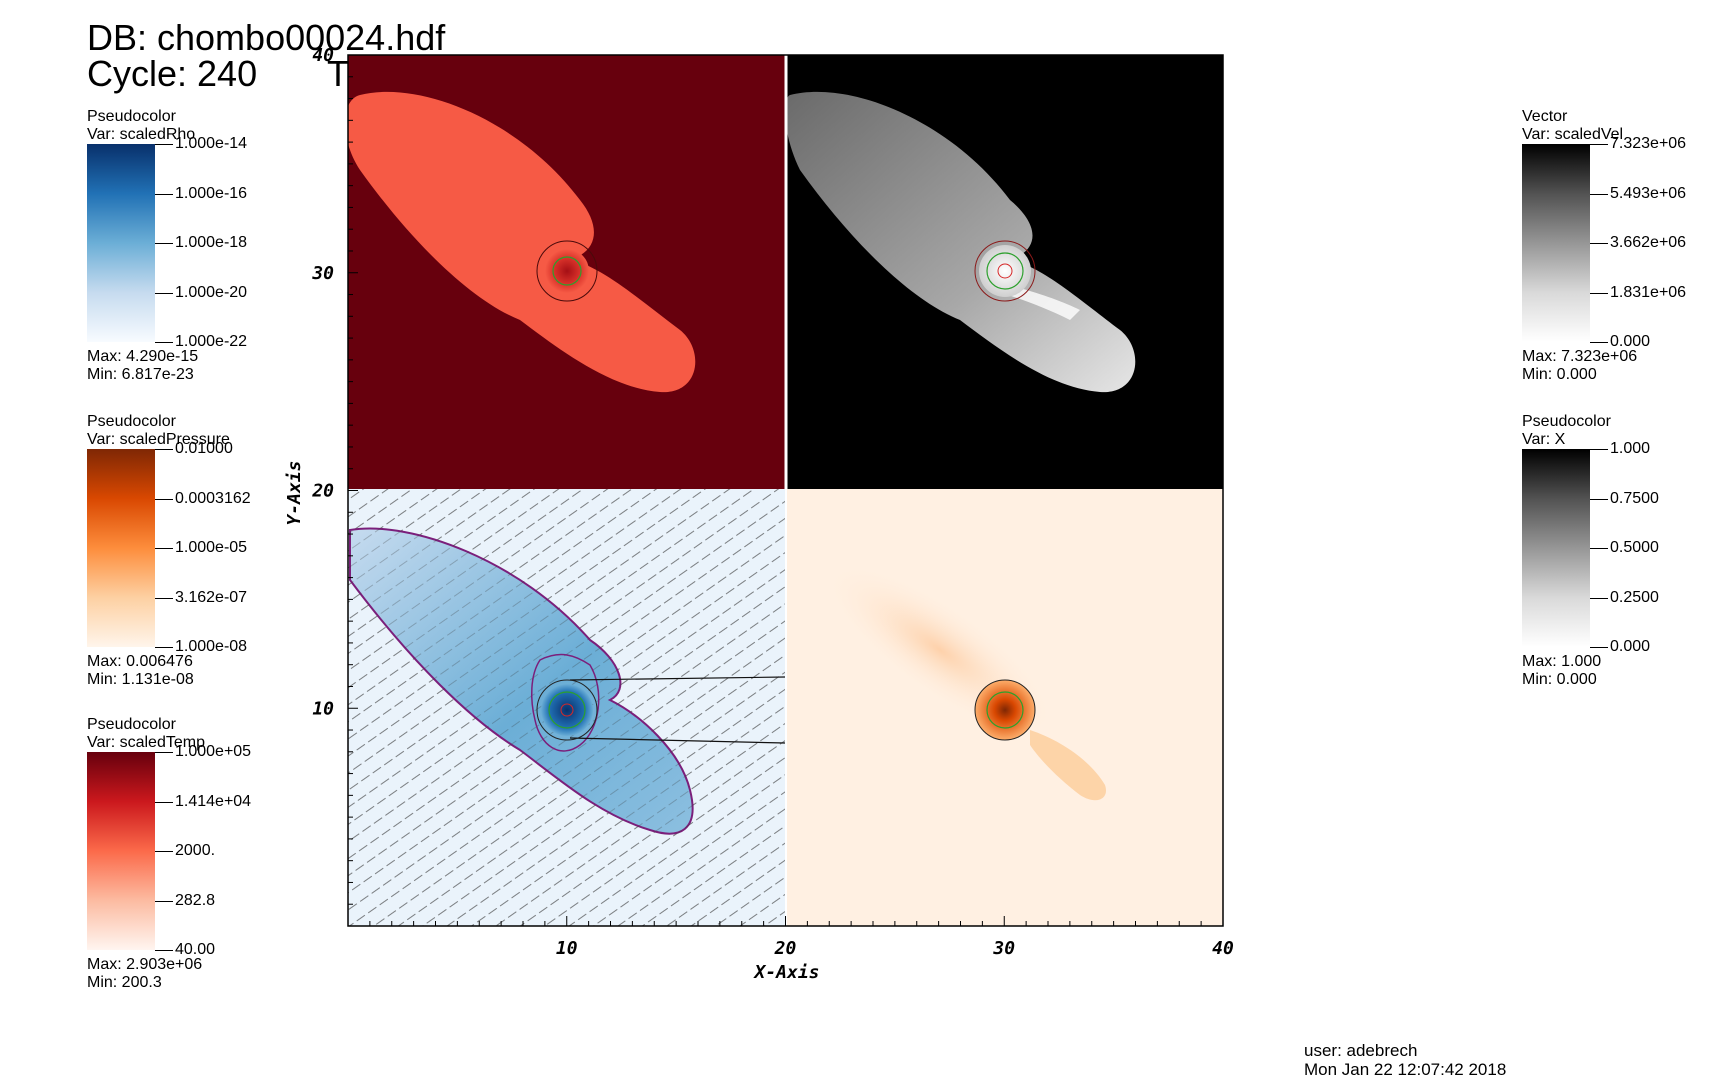 This screenshot has width=1721, height=1080. I want to click on colorbar-tick-label: 1.000e-05, so click(211, 547).